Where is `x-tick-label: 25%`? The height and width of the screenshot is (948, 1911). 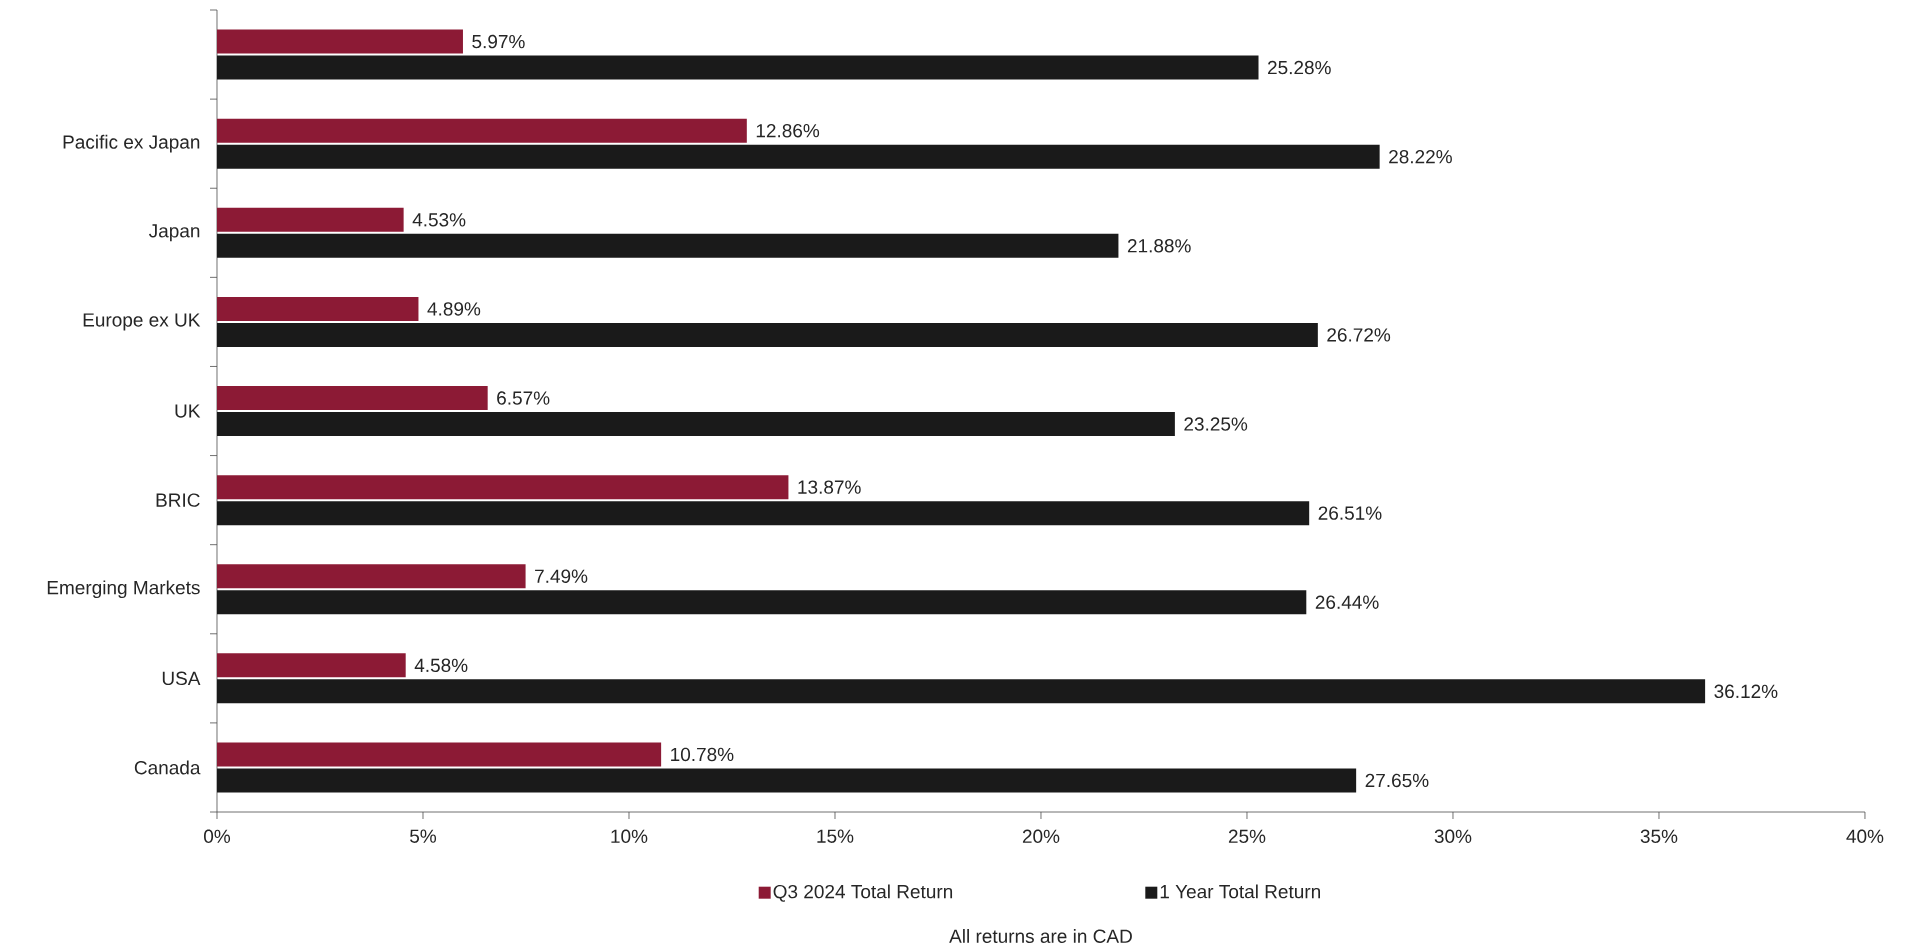
x-tick-label: 25% is located at coordinates (1247, 836).